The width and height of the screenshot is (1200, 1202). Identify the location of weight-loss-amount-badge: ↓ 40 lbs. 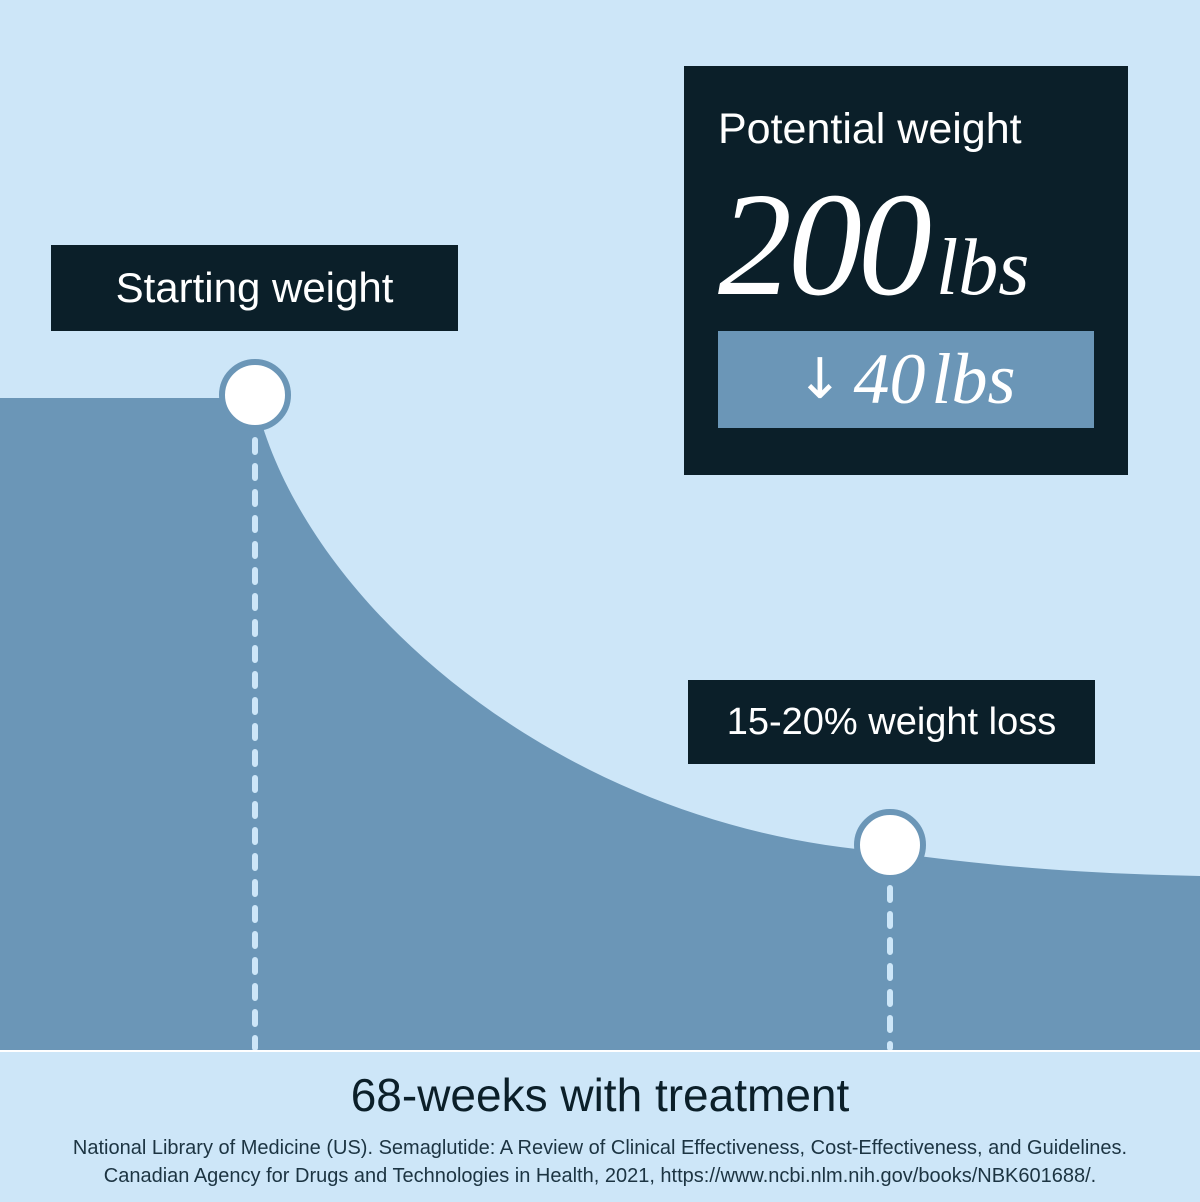
(906, 379).